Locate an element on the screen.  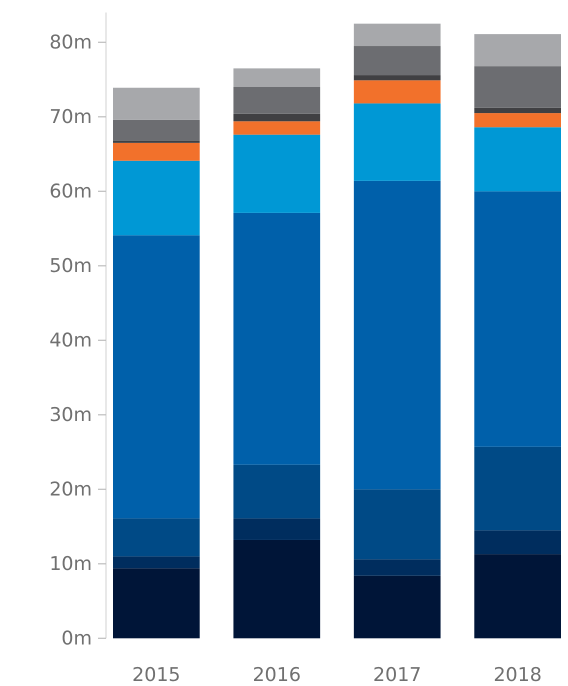
y-tick-label: 0m is located at coordinates (76, 638).